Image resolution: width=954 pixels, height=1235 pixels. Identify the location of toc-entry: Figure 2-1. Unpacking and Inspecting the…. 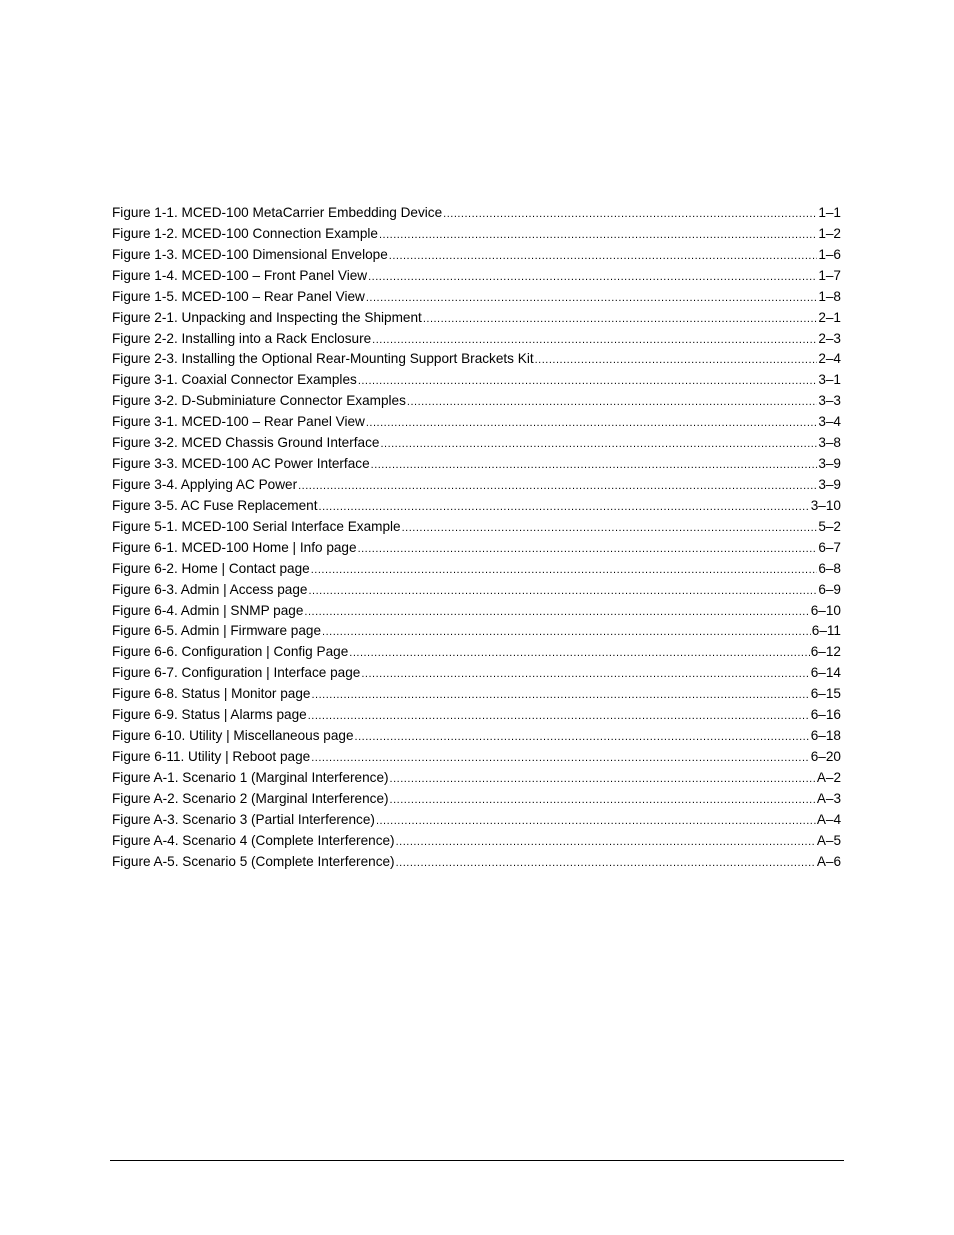
(476, 318).